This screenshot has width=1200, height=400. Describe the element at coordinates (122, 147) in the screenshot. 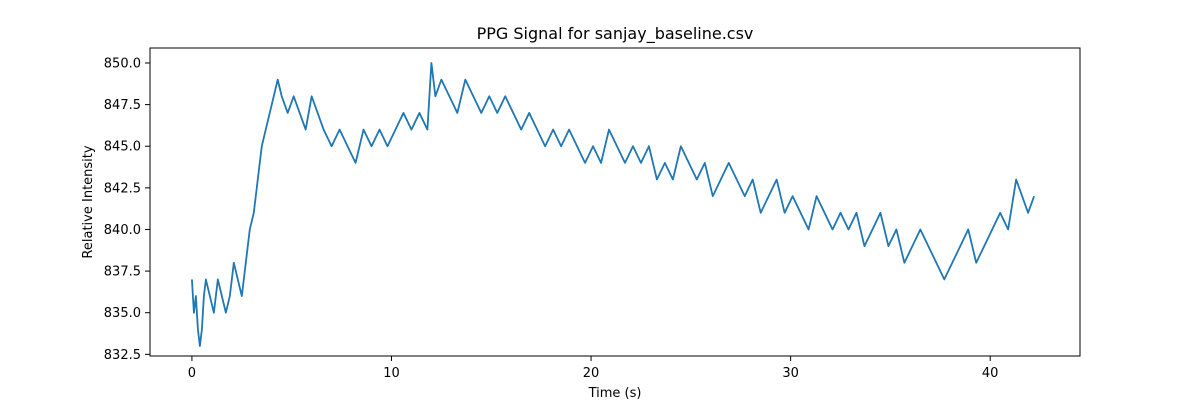

I see `y-tick-label: 845.0` at that location.